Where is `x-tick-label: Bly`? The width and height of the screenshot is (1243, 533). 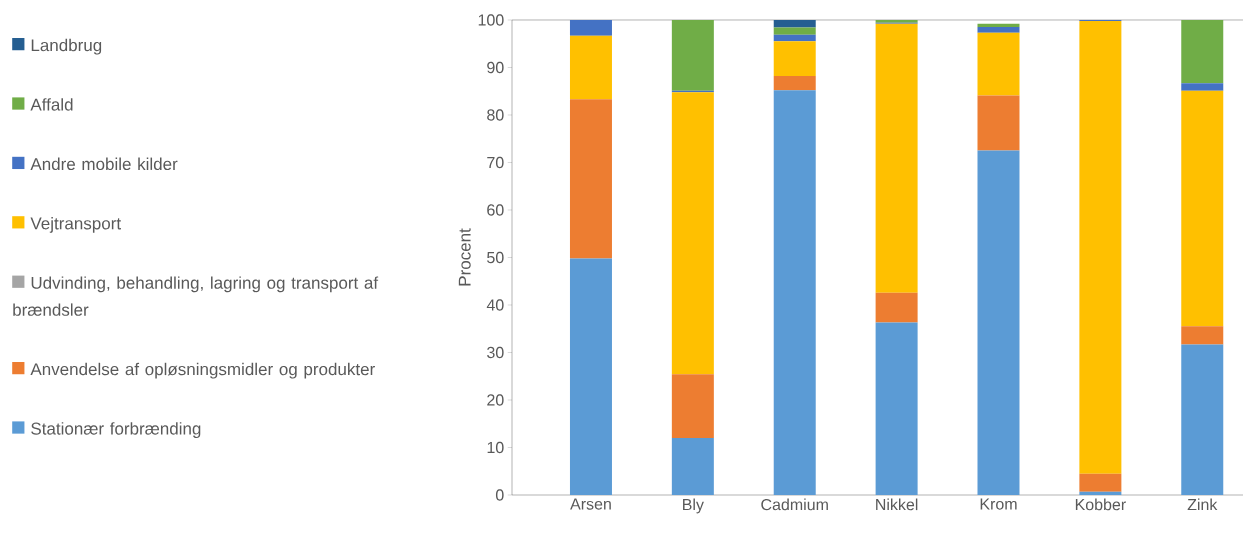
x-tick-label: Bly is located at coordinates (693, 506).